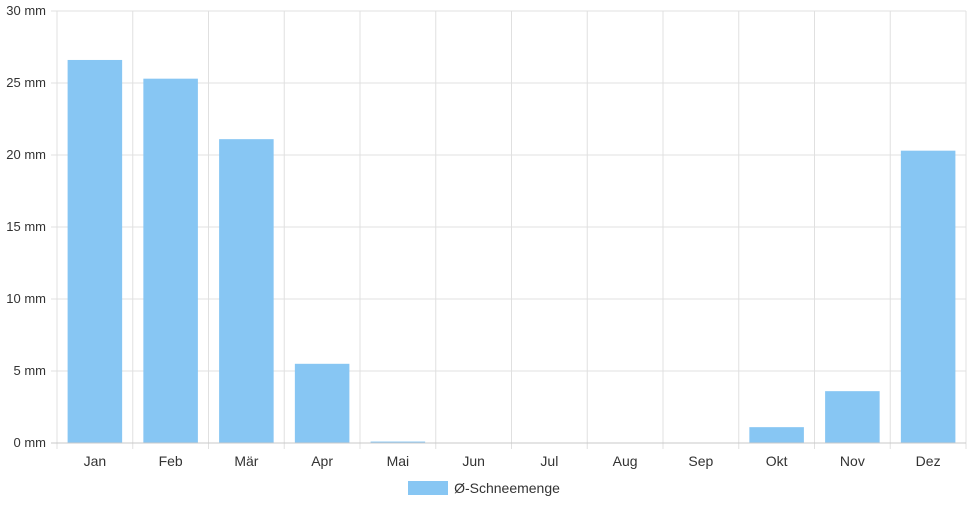 This screenshot has width=968, height=508. I want to click on bar-jan, so click(95, 251).